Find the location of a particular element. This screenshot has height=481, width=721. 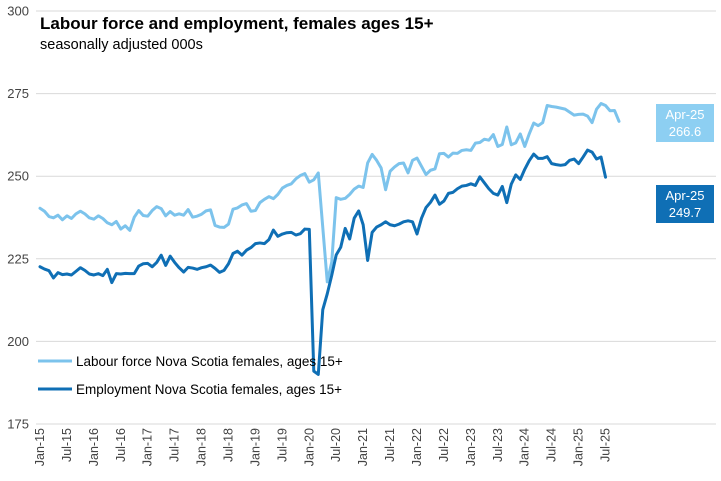

x-tick-label: Jul-23 is located at coordinates (498, 445).